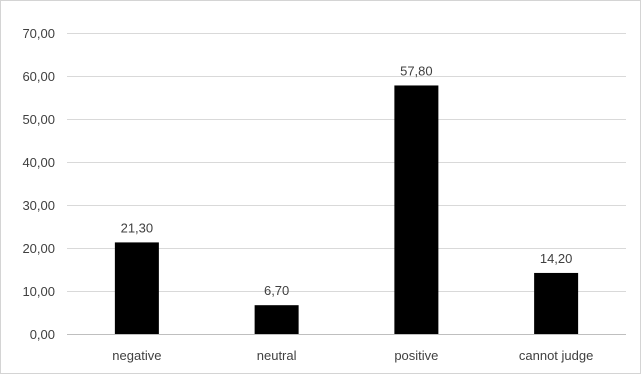  I want to click on y-tick-label: 70,00, so click(38, 33).